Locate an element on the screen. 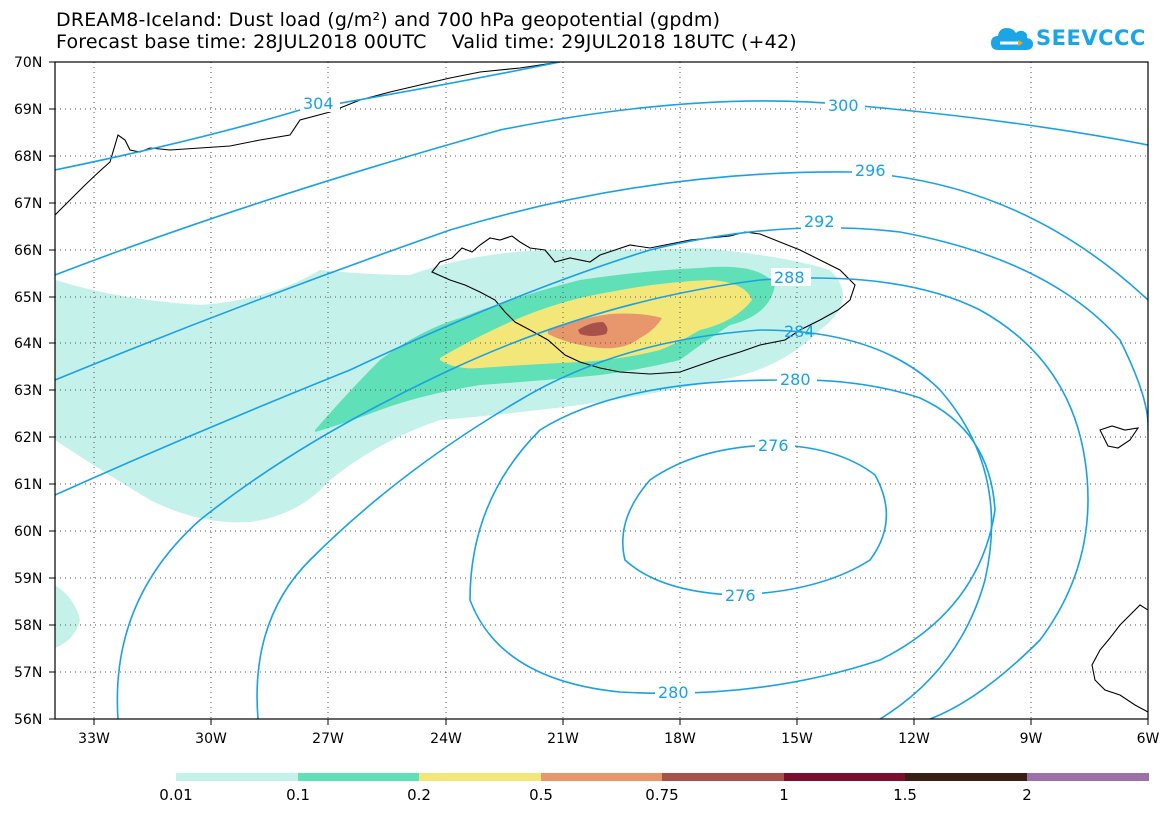 This screenshot has height=815, width=1175. lat-label: 60N is located at coordinates (28, 532).